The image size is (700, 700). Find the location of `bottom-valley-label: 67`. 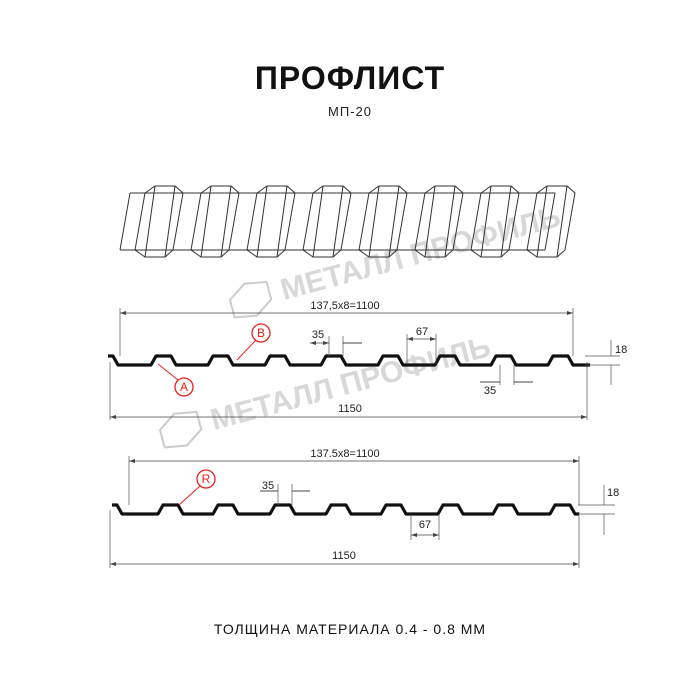

bottom-valley-label: 67 is located at coordinates (425, 525).